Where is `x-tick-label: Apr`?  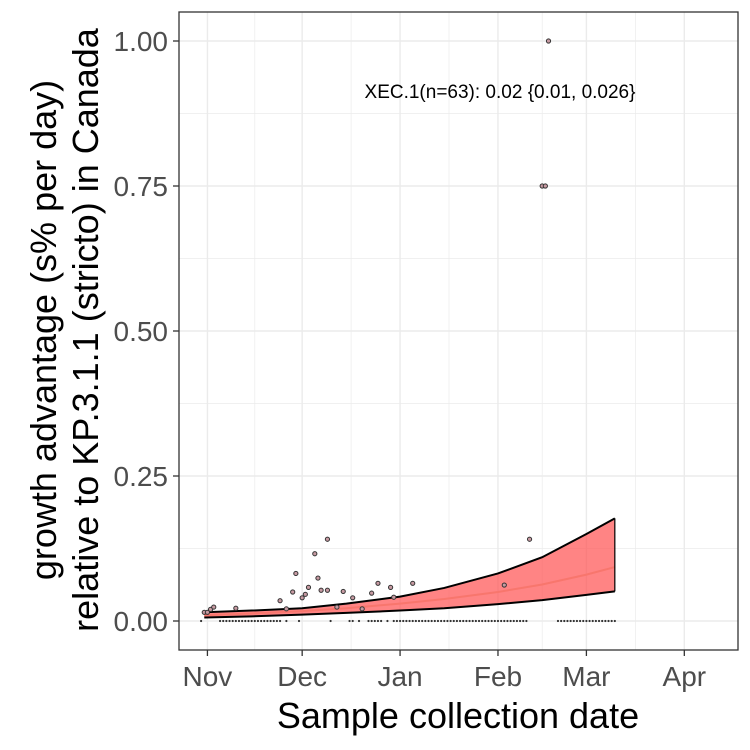 x-tick-label: Apr is located at coordinates (685, 676).